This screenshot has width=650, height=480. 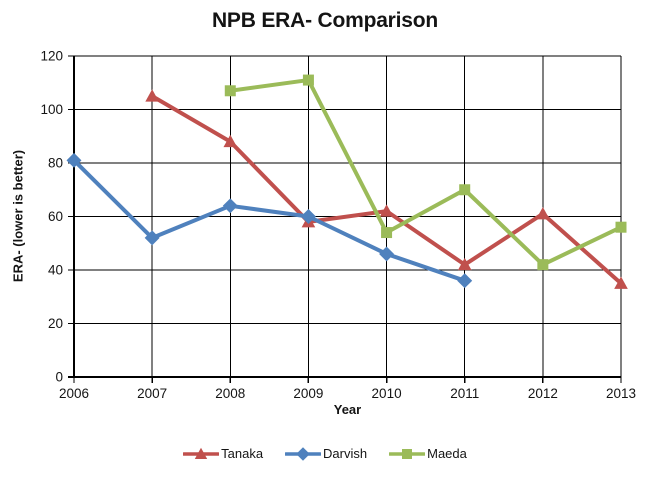 I want to click on legend: Tanaka Darvish Maeda, so click(x=325, y=453).